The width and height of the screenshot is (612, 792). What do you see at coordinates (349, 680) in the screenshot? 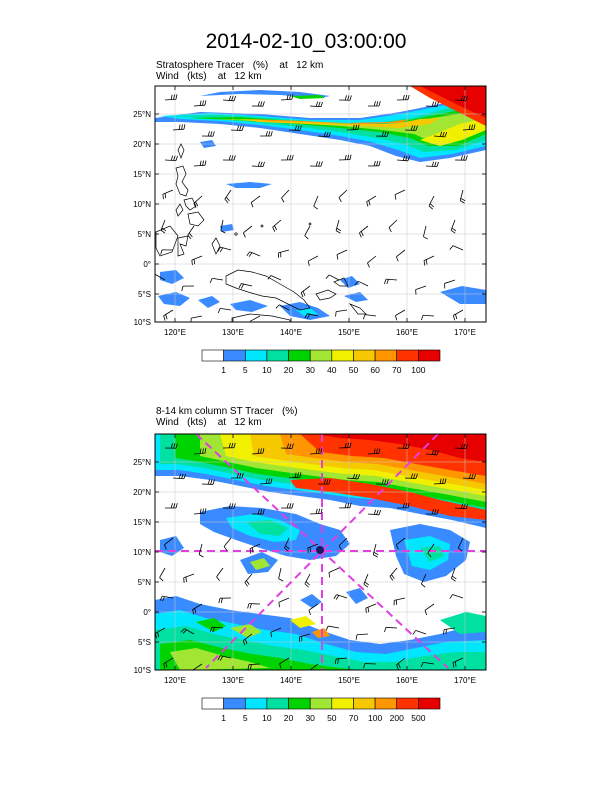
I see `lon-tick-label: 150°E` at bounding box center [349, 680].